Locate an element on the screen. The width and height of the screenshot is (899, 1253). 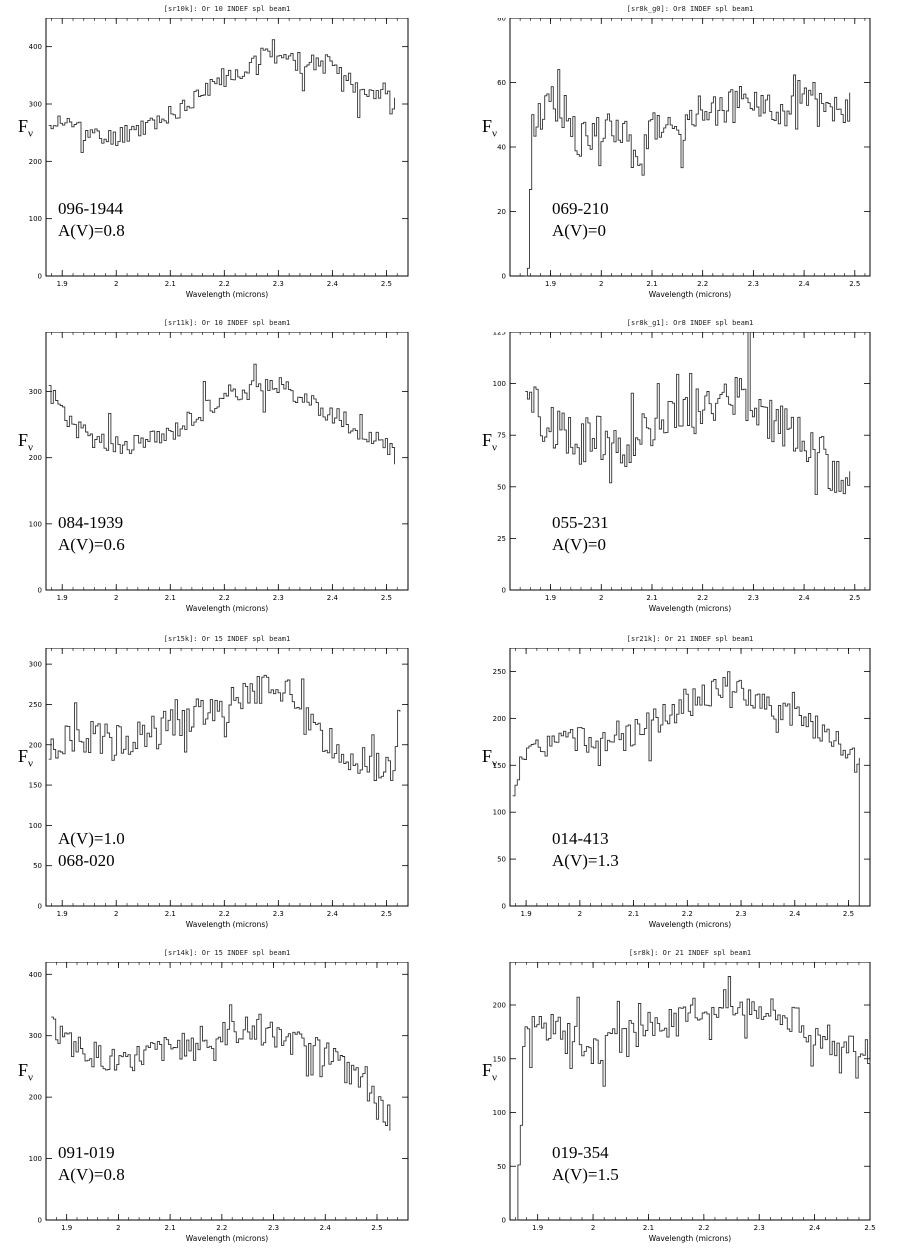
y-tick-label: 400 is located at coordinates (35, 47).